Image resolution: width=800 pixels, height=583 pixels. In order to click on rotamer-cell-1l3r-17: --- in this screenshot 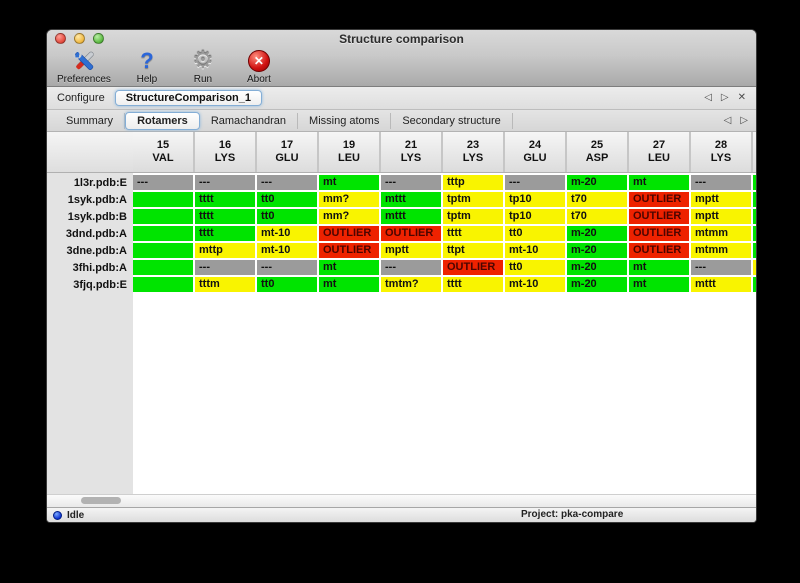, I will do `click(287, 182)`.